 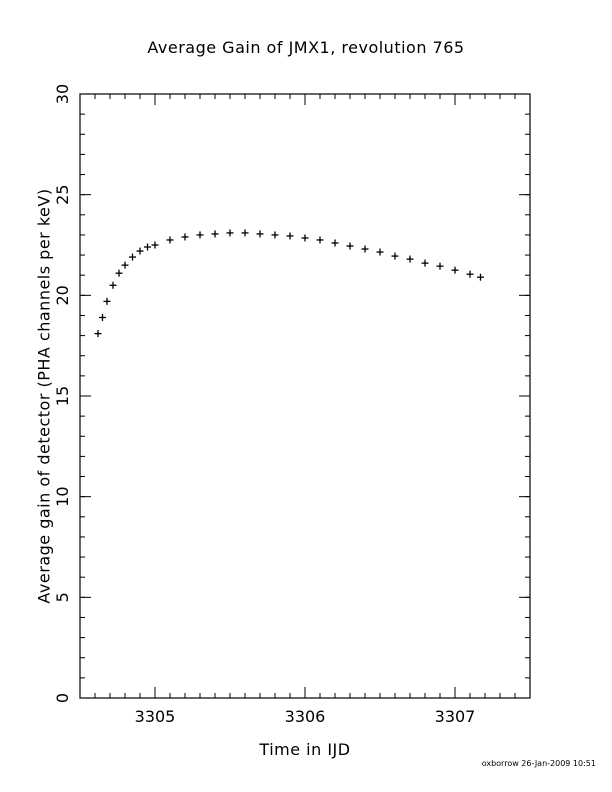 I want to click on y-tick-label: 20, so click(x=62, y=295).